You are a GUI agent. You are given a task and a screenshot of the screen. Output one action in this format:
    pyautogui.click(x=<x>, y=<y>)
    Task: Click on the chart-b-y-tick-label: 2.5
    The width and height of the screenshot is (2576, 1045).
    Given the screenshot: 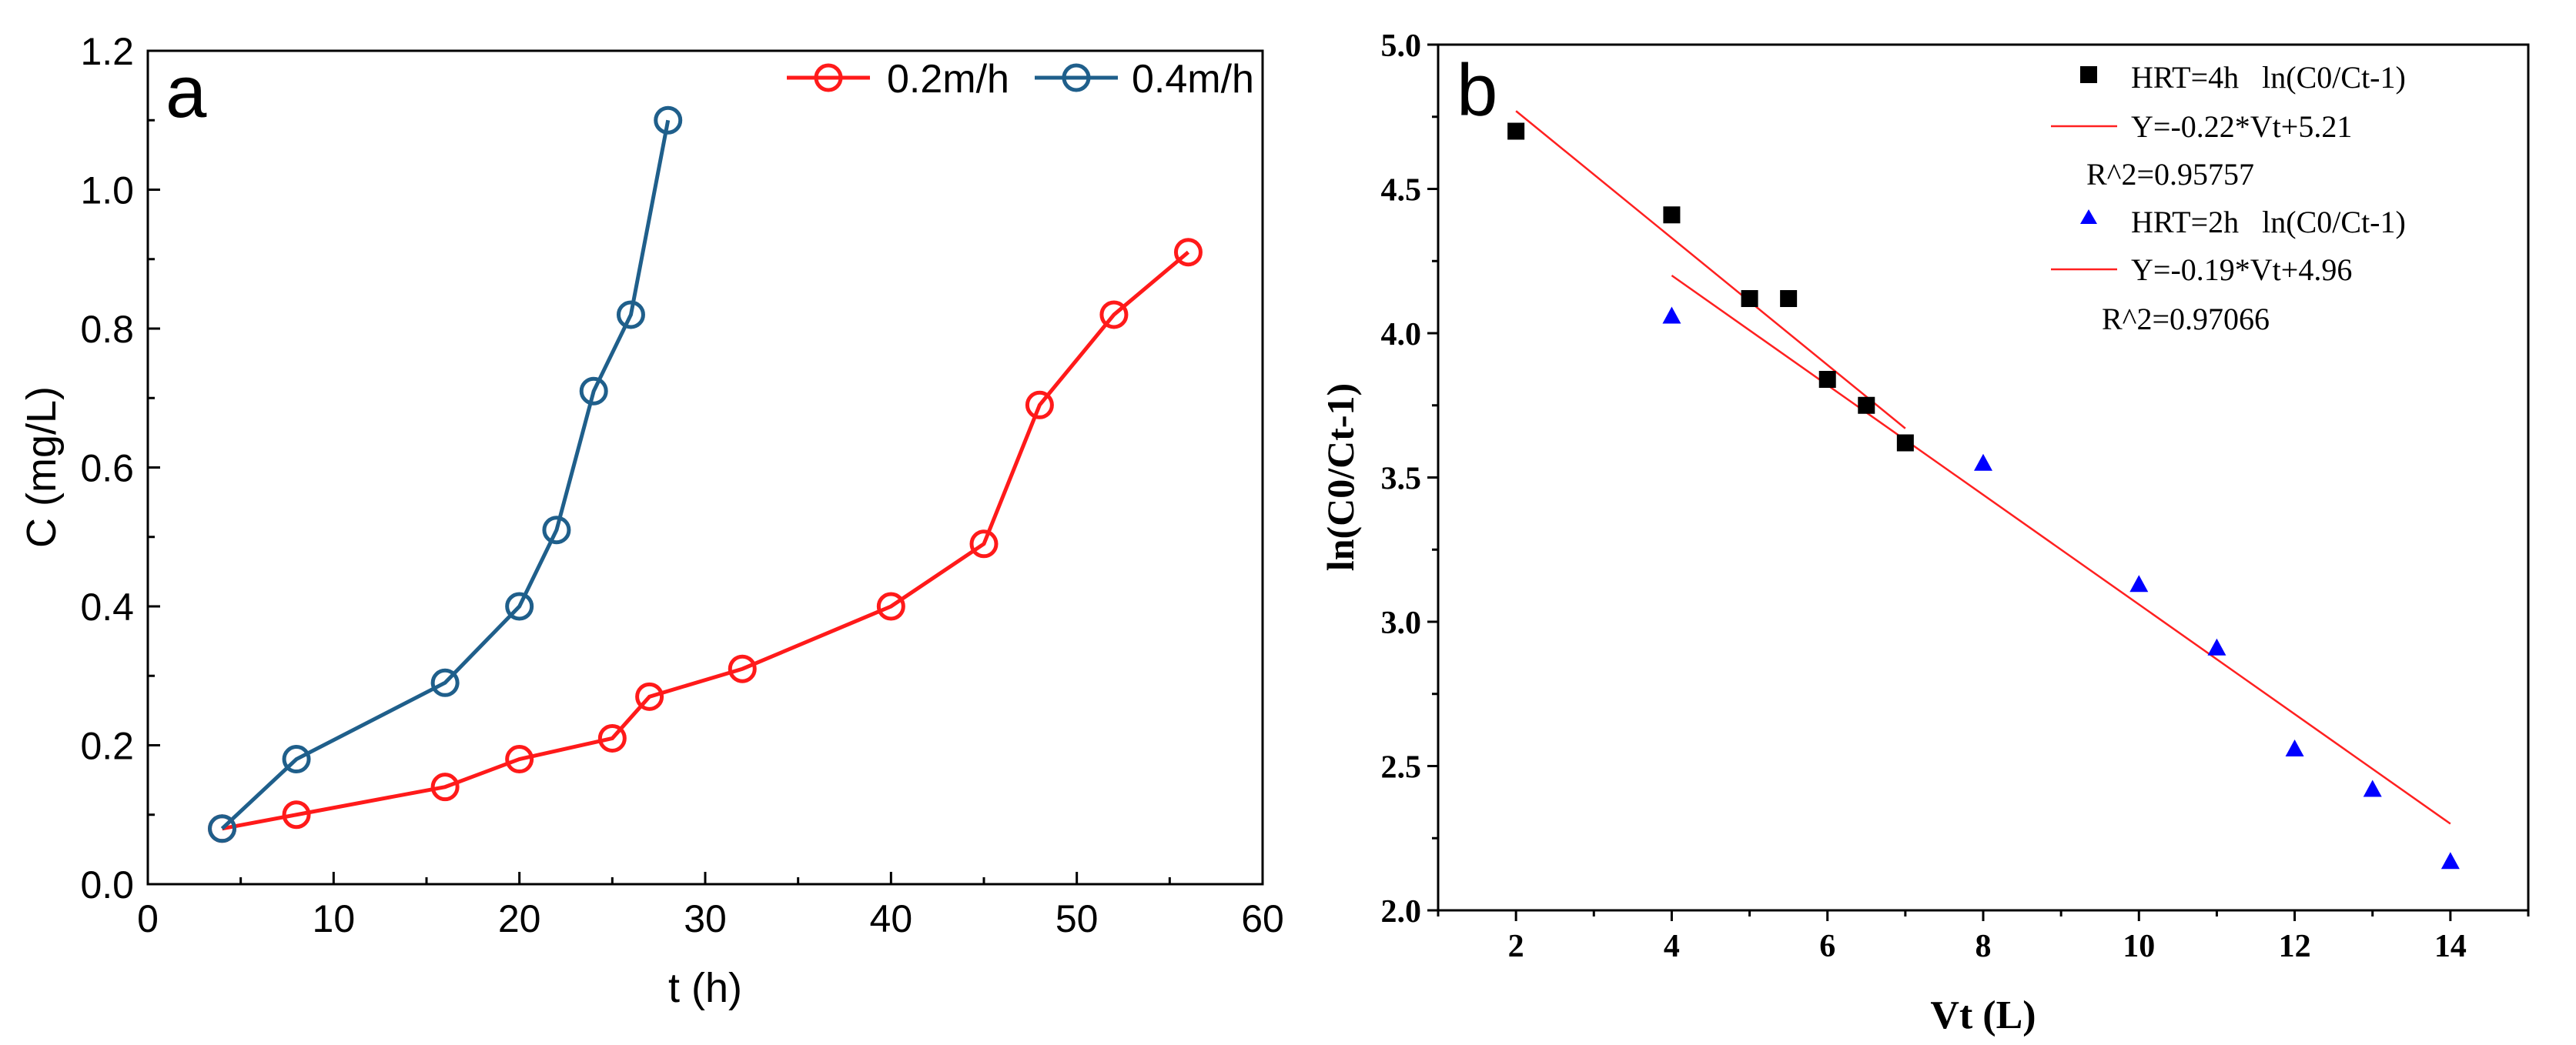 What is the action you would take?
    pyautogui.click(x=1402, y=768)
    